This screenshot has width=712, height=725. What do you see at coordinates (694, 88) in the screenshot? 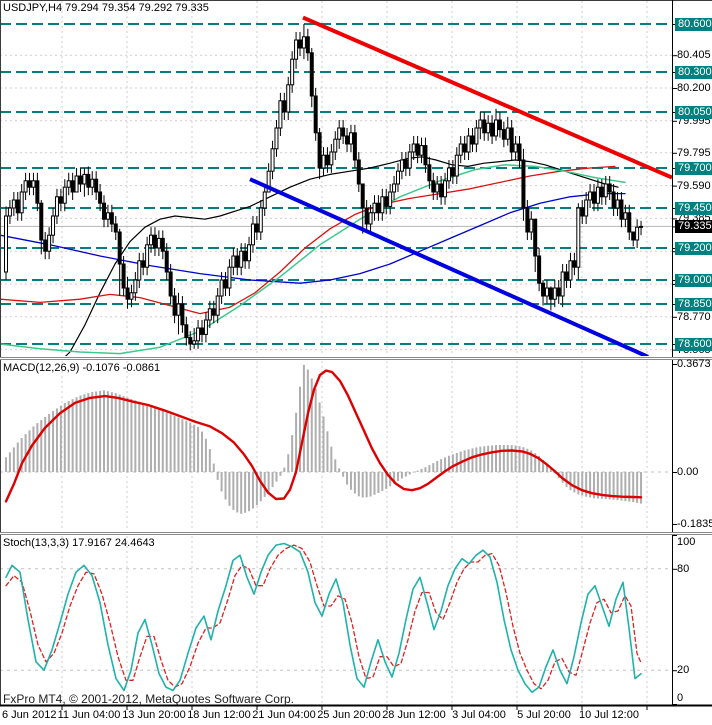
I see `price-tick-label: 80.200` at bounding box center [694, 88].